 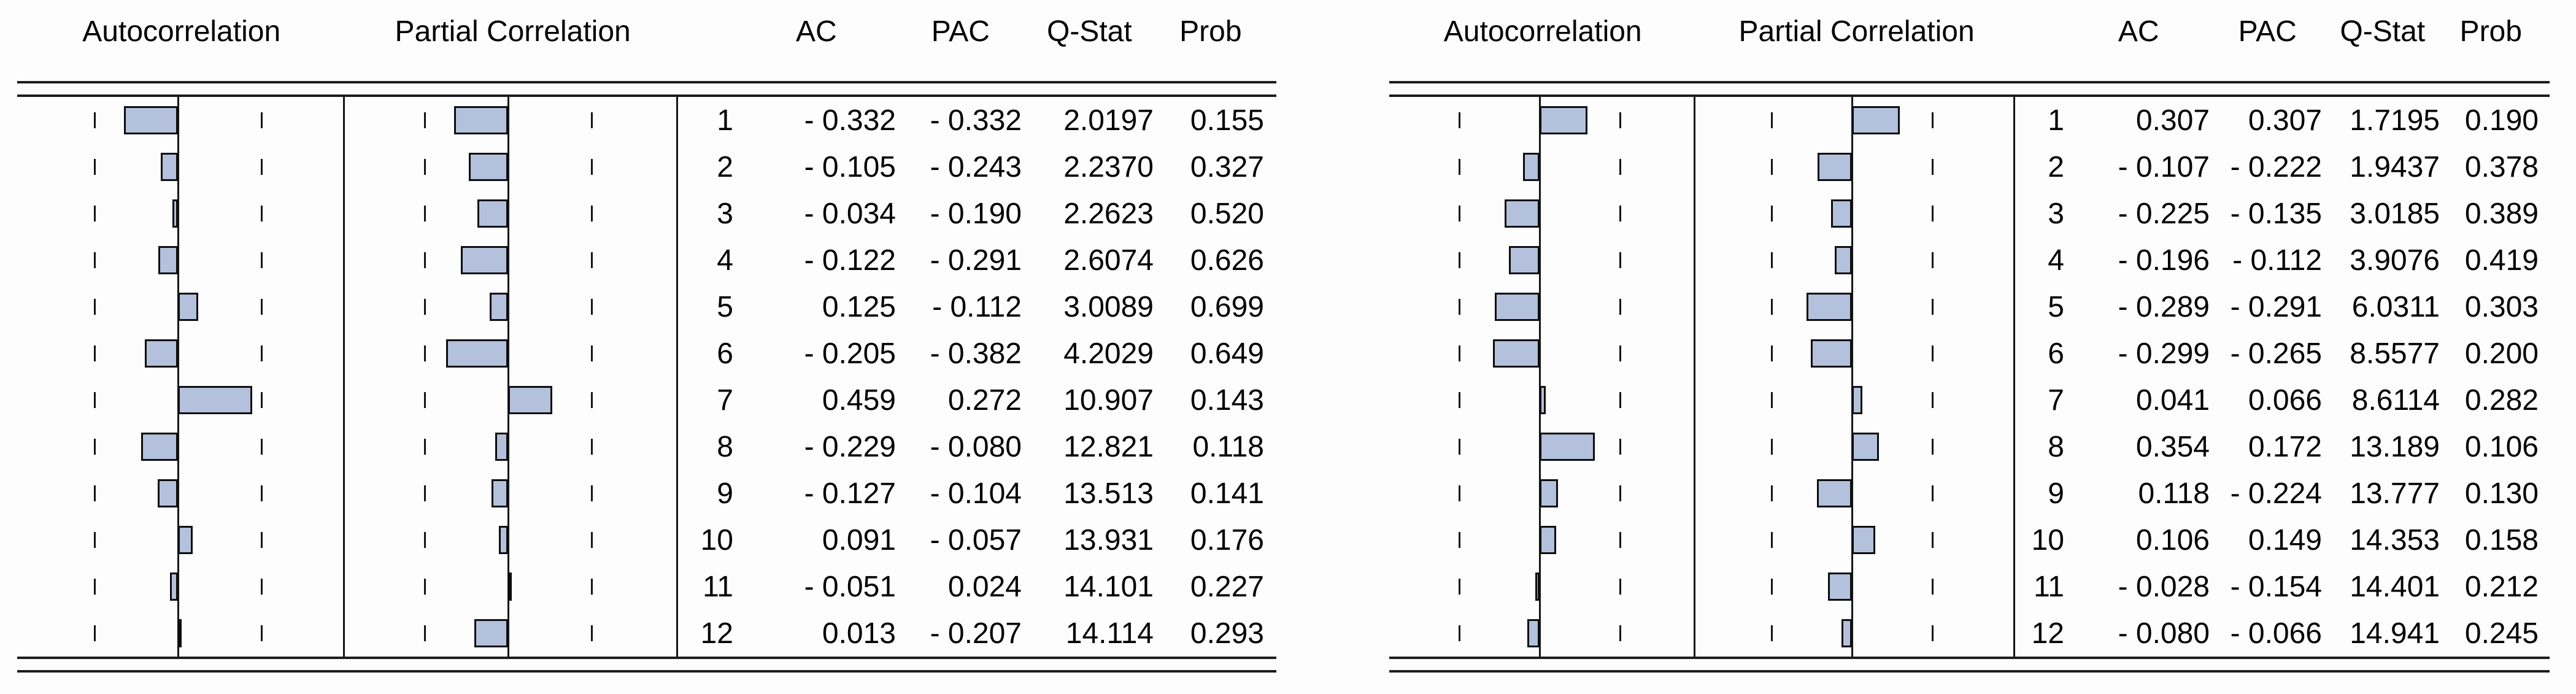 I want to click on ac-value: - 0.051, so click(x=850, y=586).